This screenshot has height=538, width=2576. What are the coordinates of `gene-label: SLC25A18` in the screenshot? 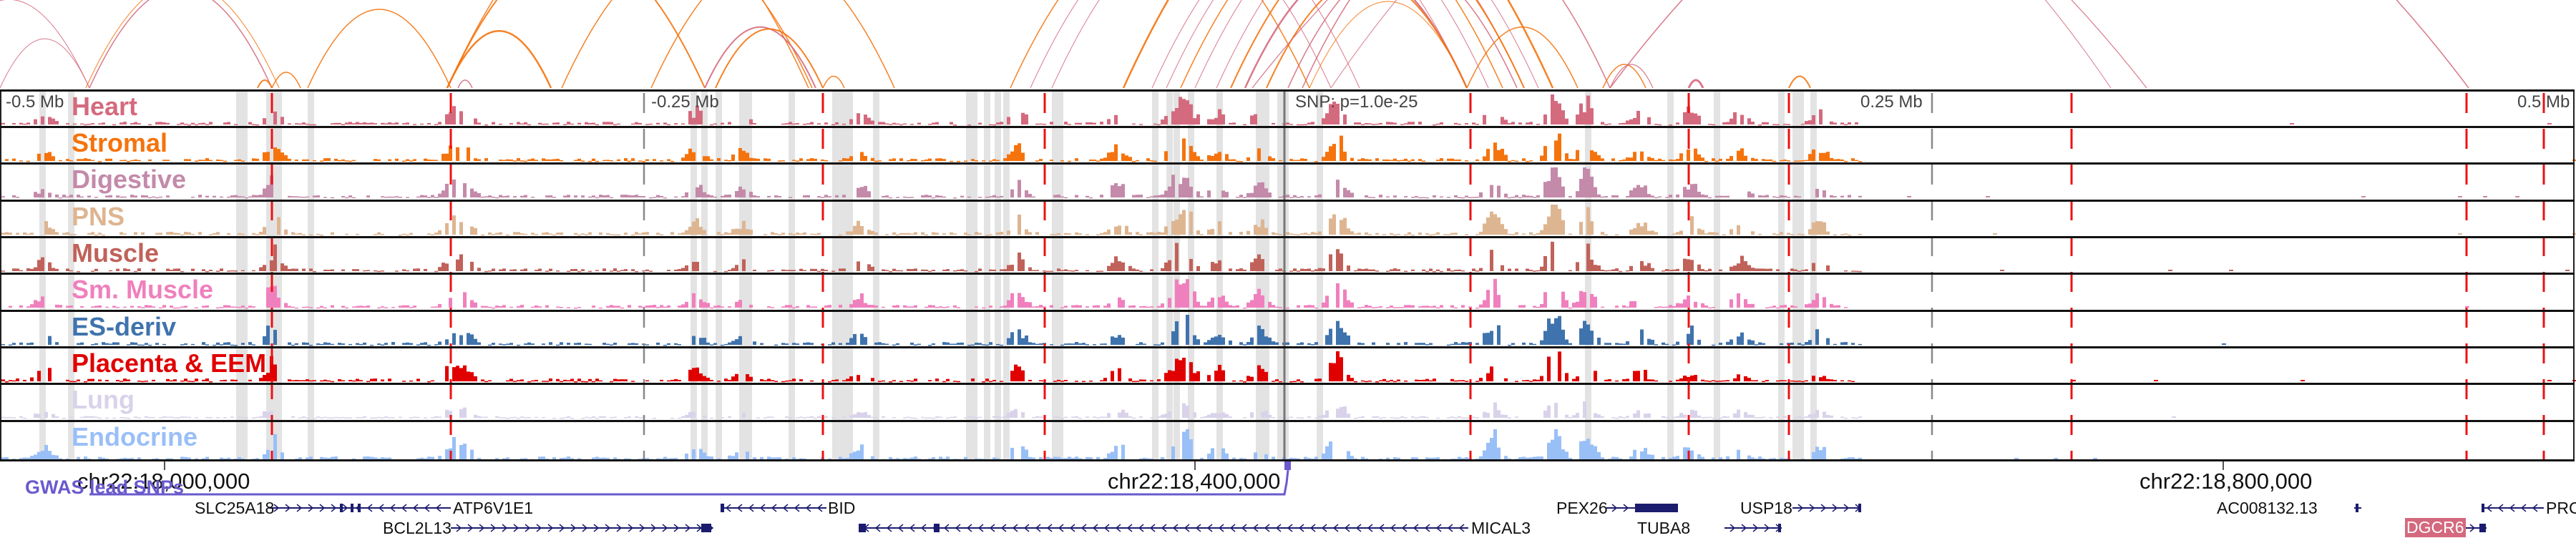 It's located at (235, 508).